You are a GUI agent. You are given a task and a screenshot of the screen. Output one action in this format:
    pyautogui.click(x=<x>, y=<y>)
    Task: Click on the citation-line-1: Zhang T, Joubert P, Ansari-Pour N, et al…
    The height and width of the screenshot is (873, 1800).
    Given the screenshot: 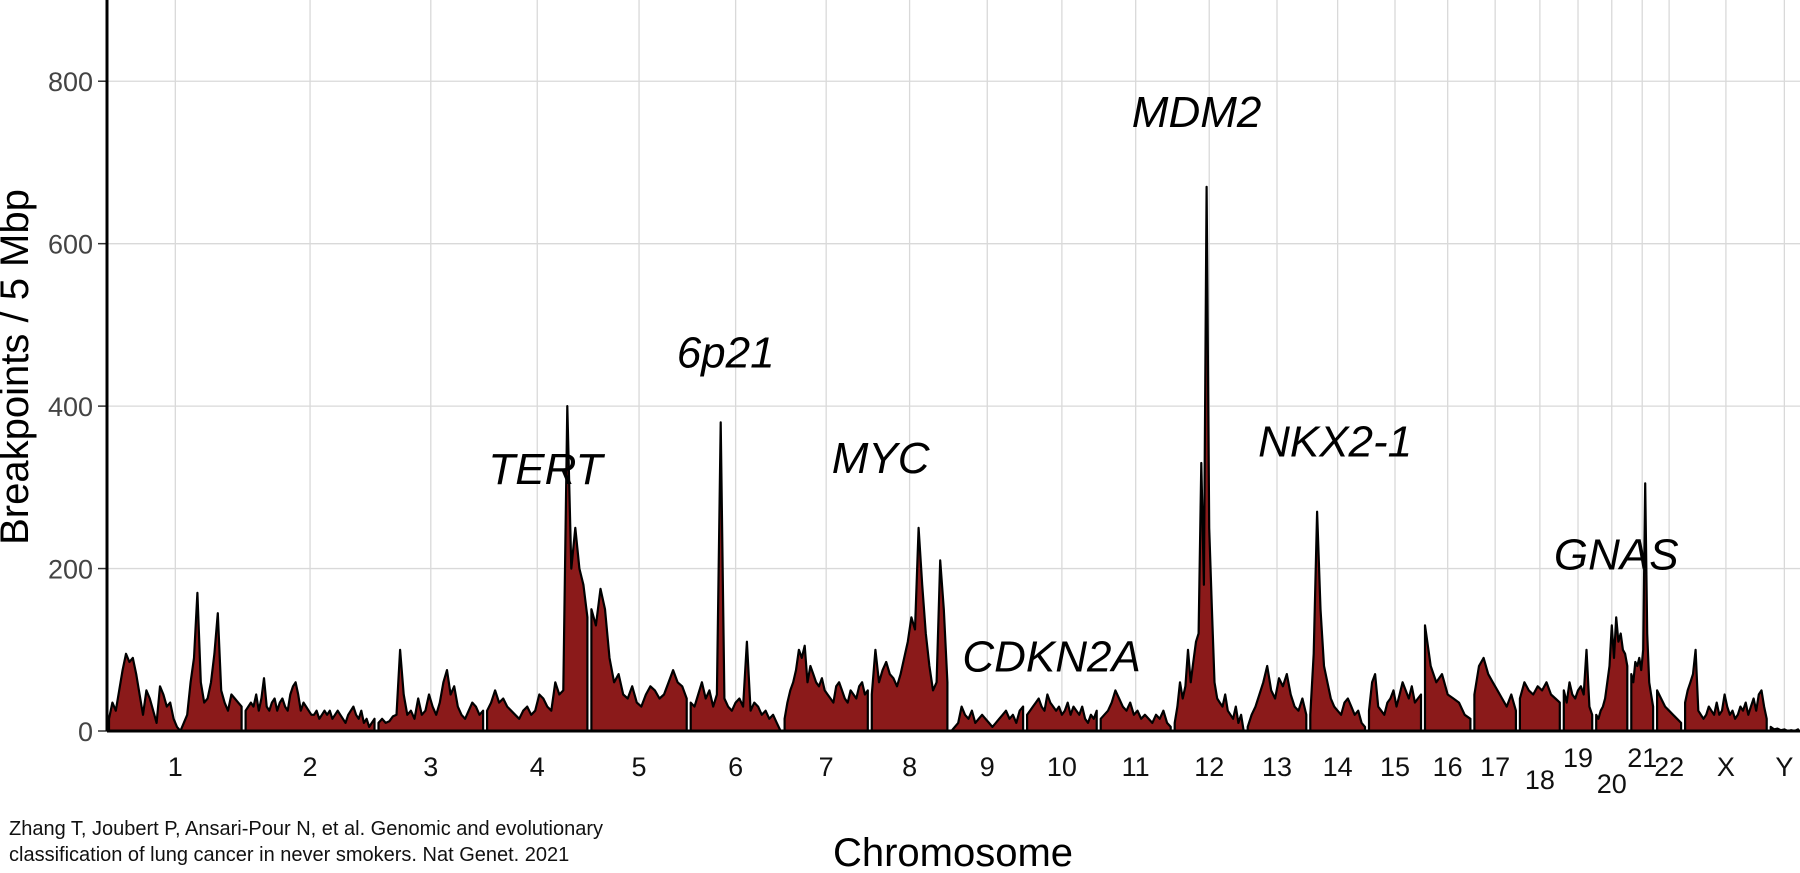 What is the action you would take?
    pyautogui.click(x=306, y=829)
    